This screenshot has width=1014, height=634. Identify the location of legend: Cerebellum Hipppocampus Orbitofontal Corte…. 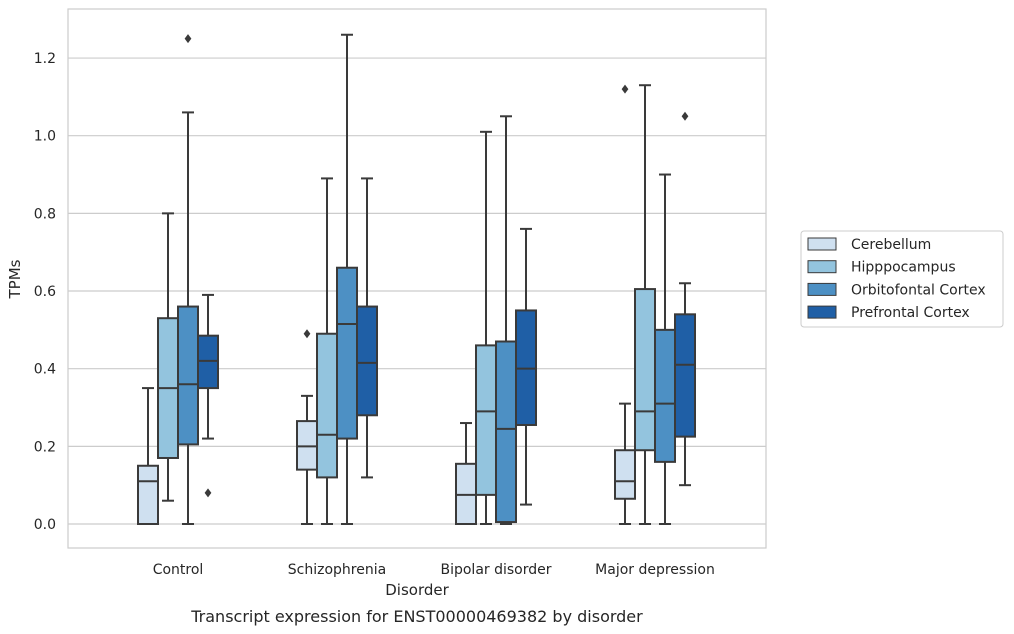
(902, 279).